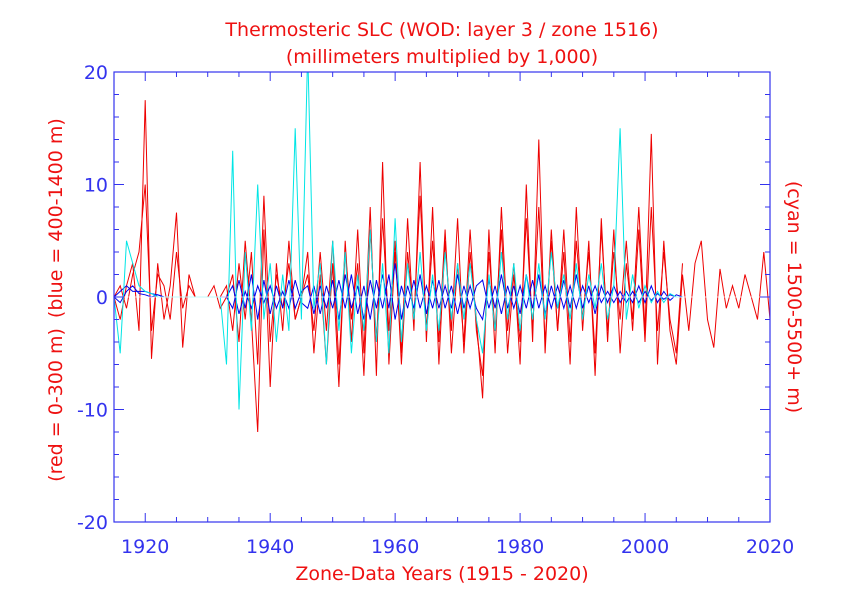 The height and width of the screenshot is (595, 842). I want to click on x-tick-label: 1920, so click(145, 547).